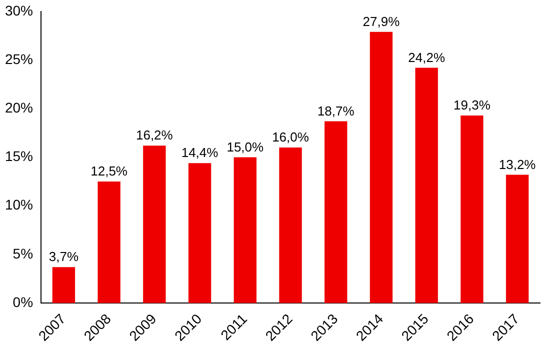 The width and height of the screenshot is (550, 350). Describe the element at coordinates (19, 107) in the screenshot. I see `y-tick-label: 20%` at that location.